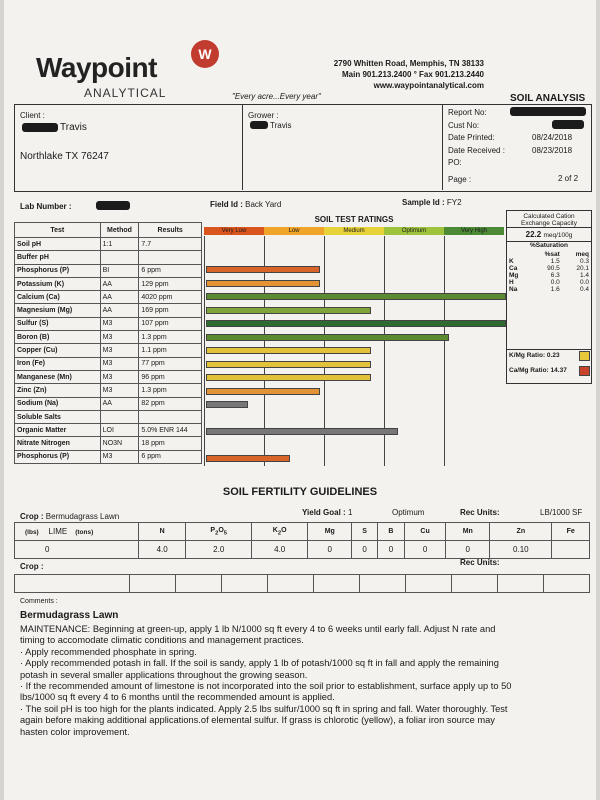 The image size is (600, 800). Describe the element at coordinates (521, 531) in the screenshot. I see `nutrient-header: Zn` at that location.